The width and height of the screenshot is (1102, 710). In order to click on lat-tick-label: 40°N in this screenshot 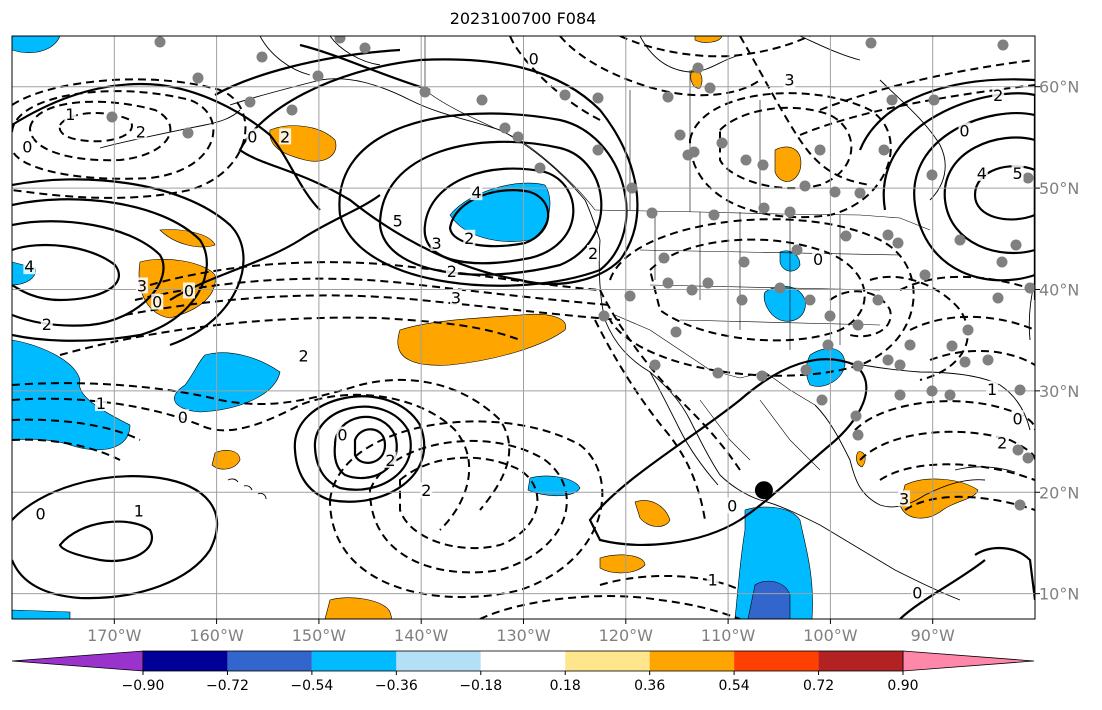, I will do `click(1059, 289)`.